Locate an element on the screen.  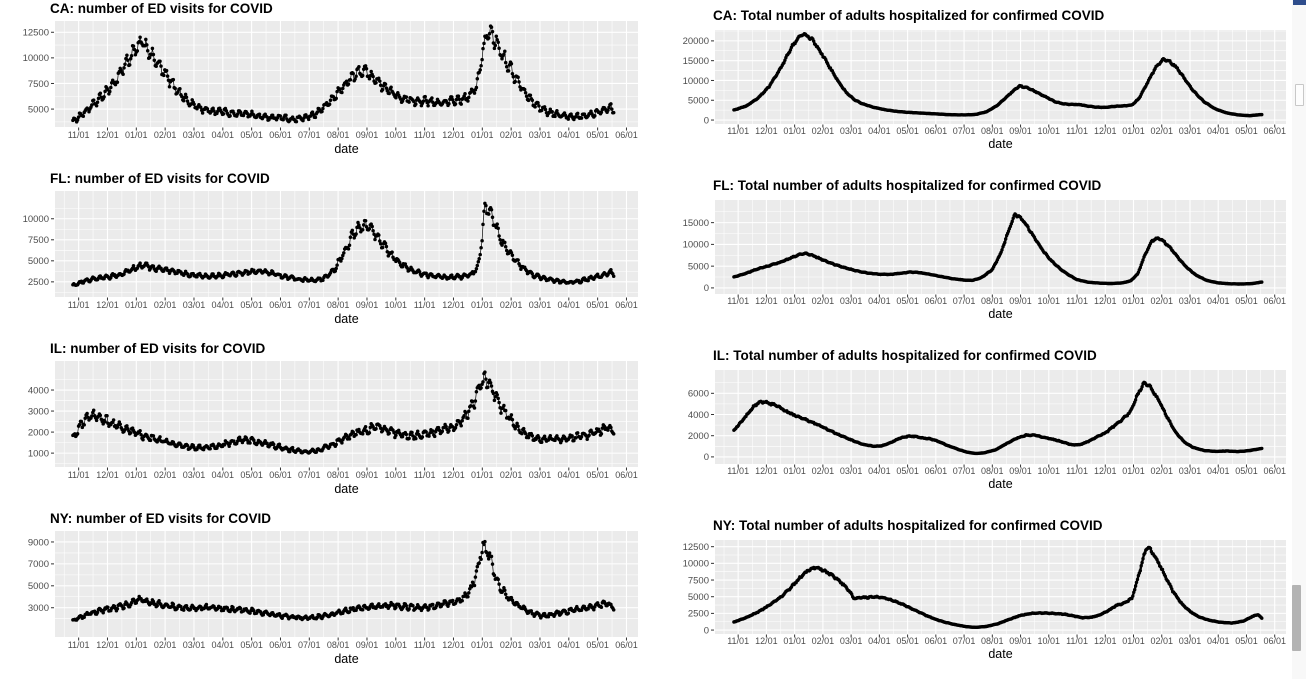
y-tick-label: 9000 is located at coordinates (38, 542).